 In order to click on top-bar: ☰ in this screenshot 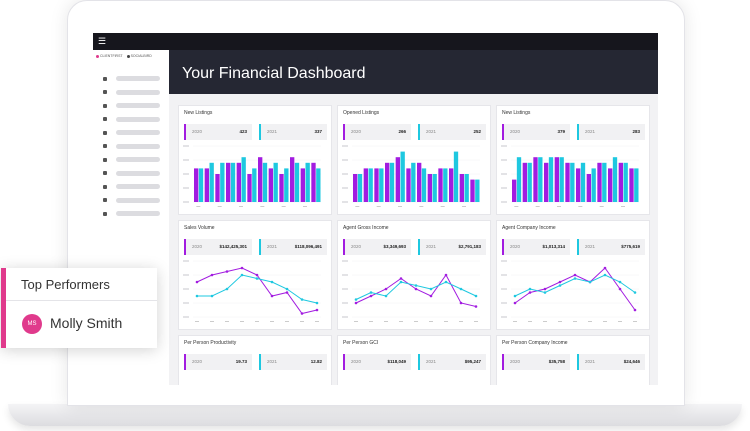, I will do `click(375, 41)`.